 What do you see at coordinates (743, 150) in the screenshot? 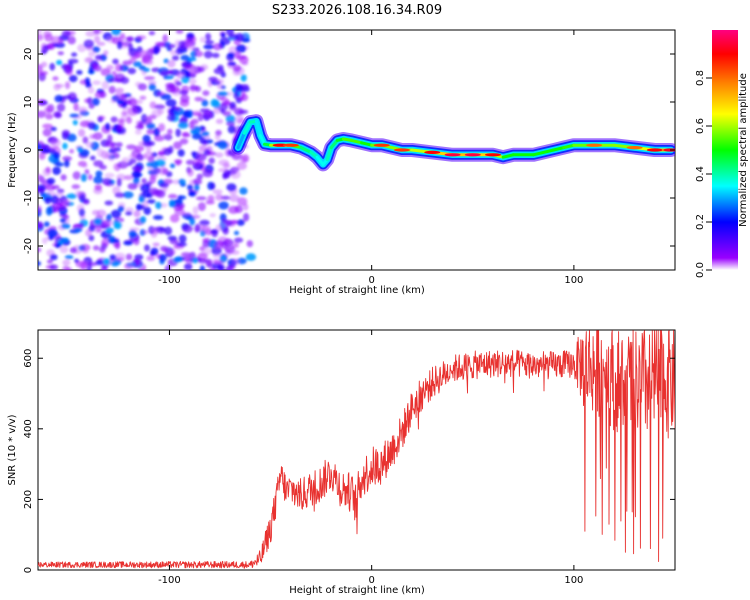
I see `colorbar-label: Normalized spectral amplitude` at bounding box center [743, 150].